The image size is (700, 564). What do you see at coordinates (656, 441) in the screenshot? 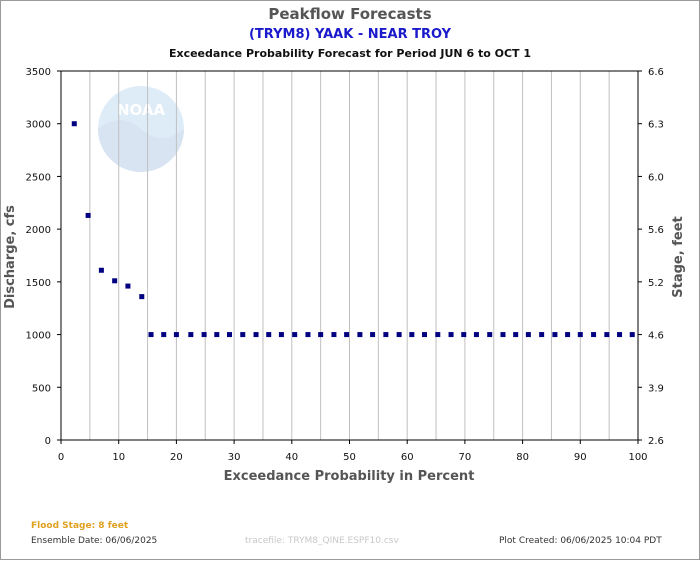
I see `y2-tick-label: 2.6` at bounding box center [656, 441].